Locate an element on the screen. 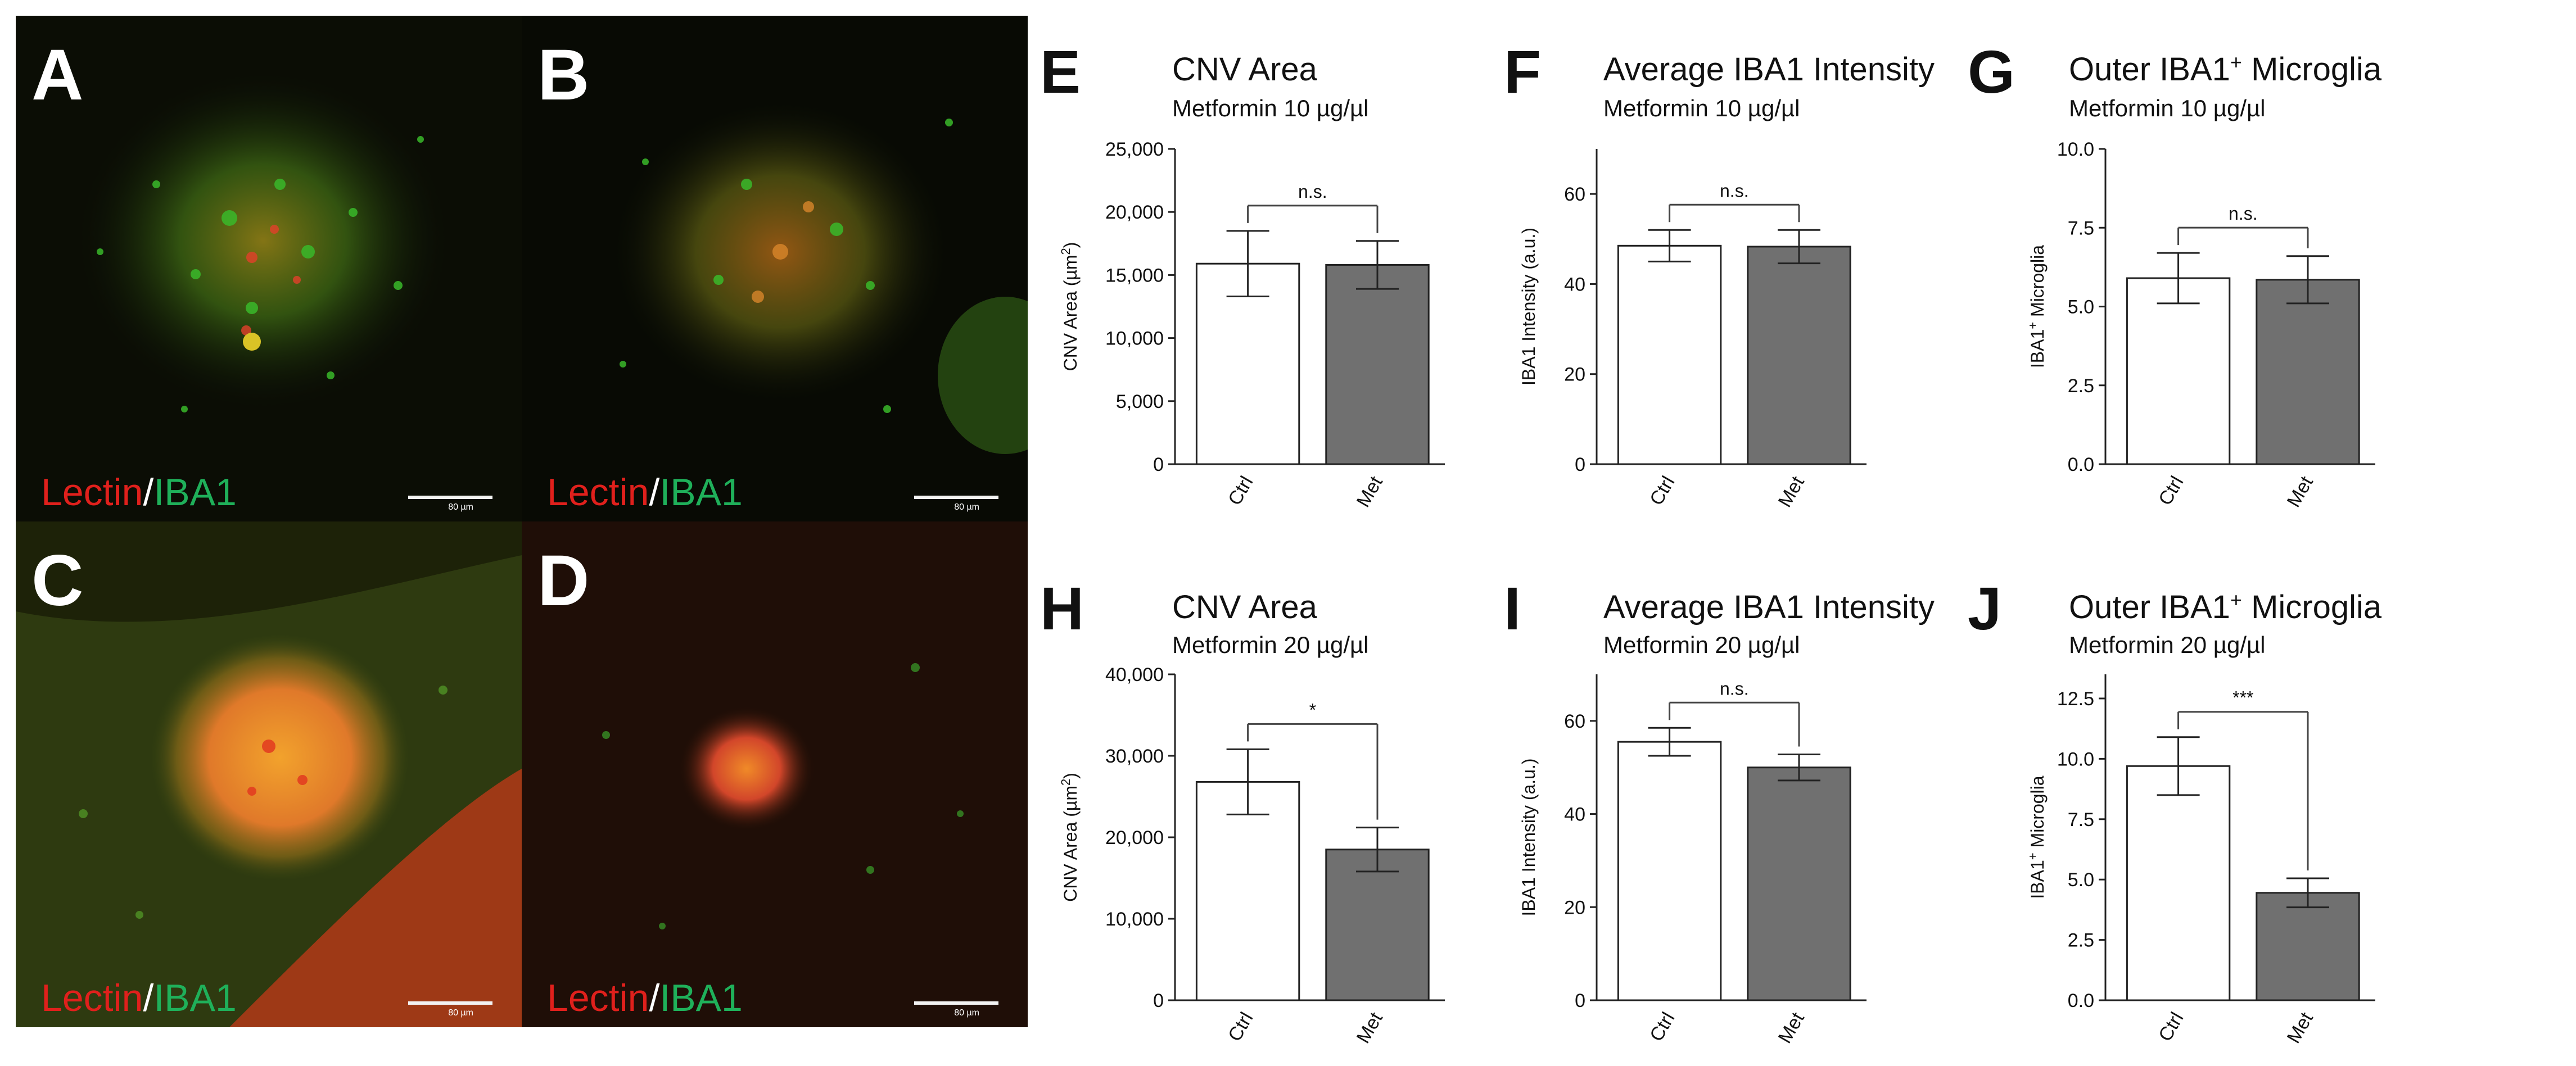  y-tick-label: 20 is located at coordinates (1574, 907).